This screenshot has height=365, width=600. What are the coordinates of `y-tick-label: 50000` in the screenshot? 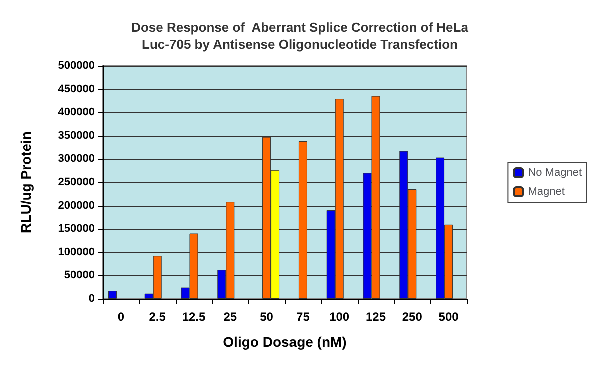 It's located at (79, 276).